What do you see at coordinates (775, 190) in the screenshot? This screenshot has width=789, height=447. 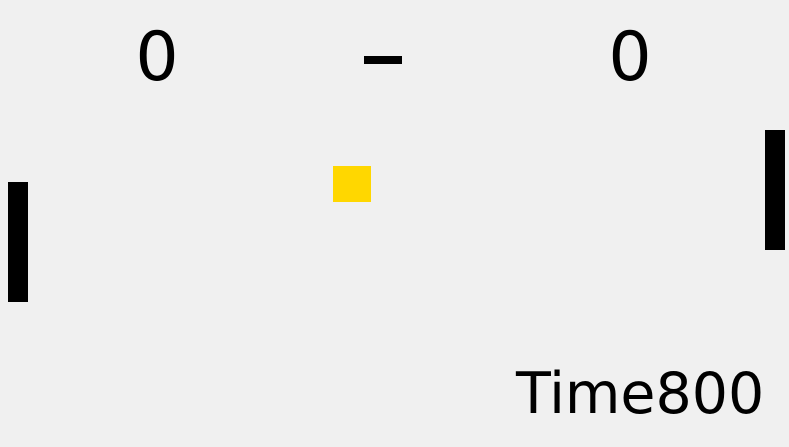 I see `right-paddle` at bounding box center [775, 190].